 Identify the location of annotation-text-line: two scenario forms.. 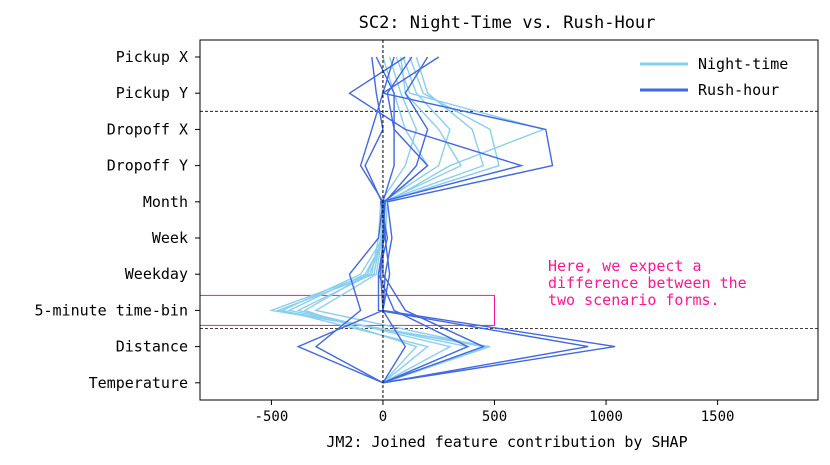
(634, 300).